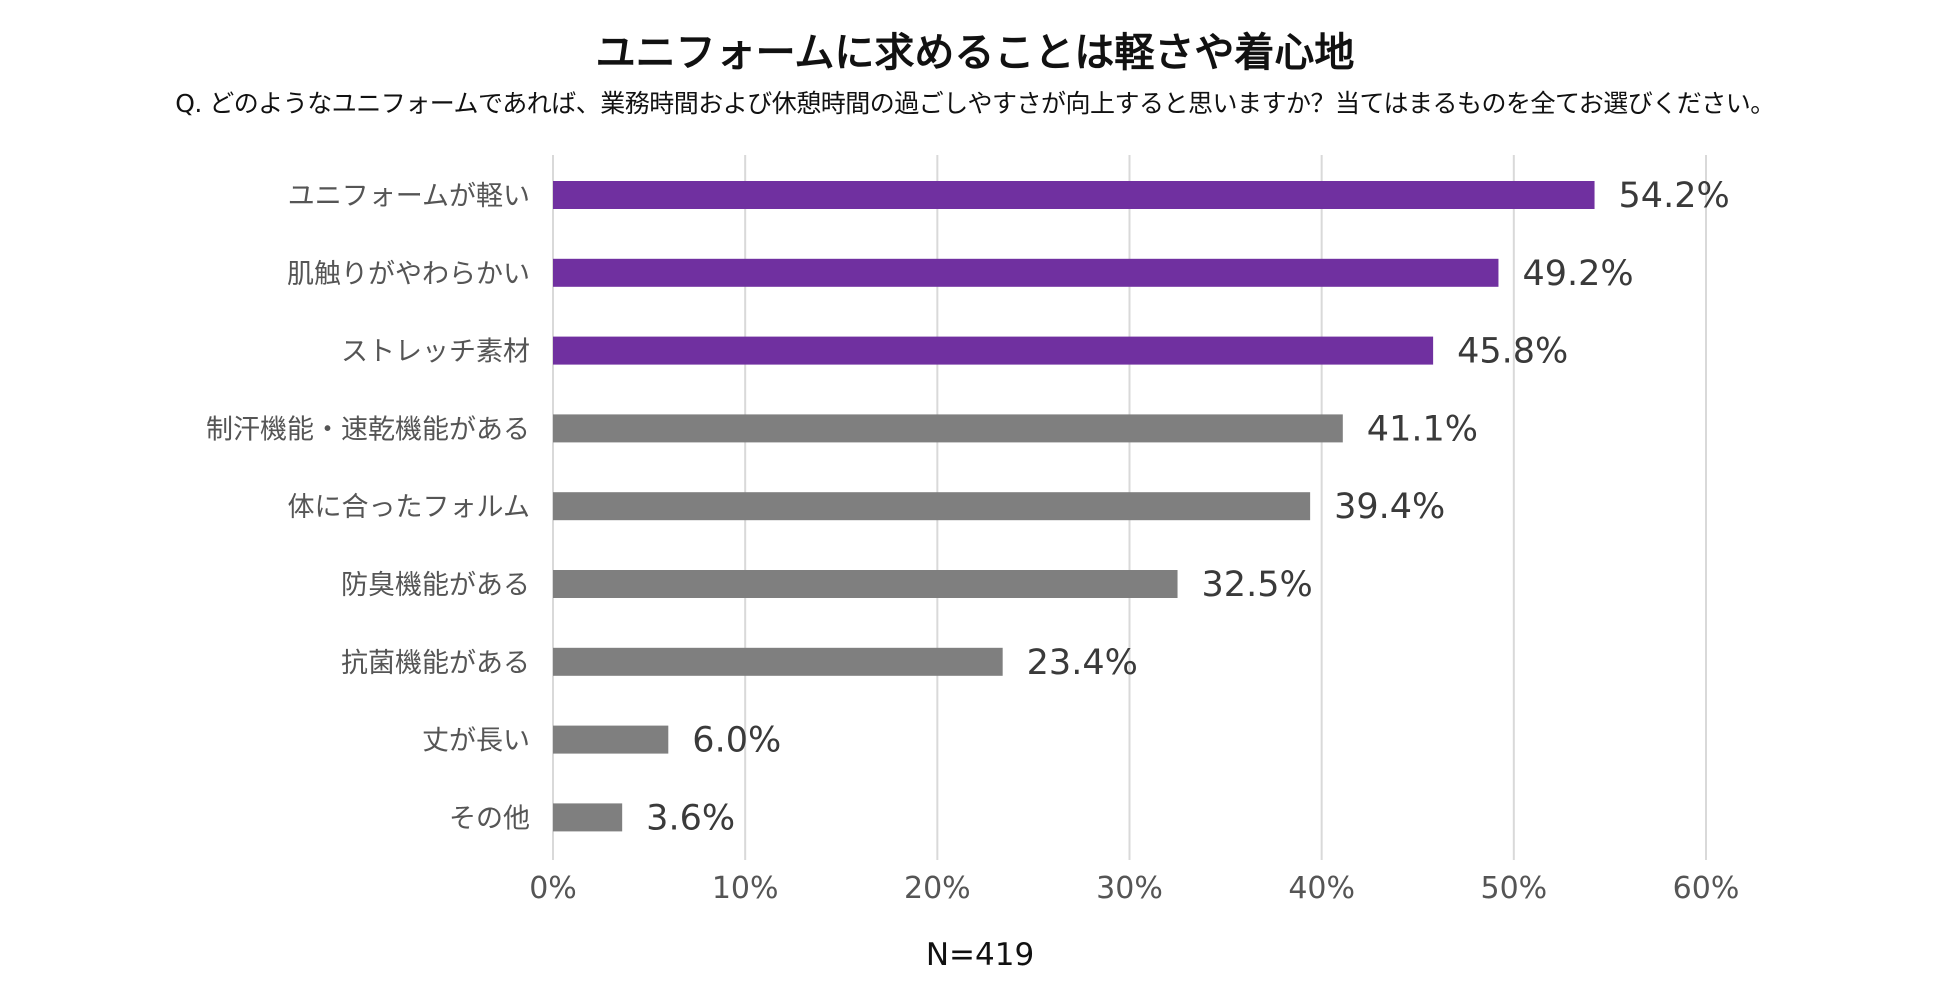 This screenshot has width=1950, height=999. What do you see at coordinates (690, 818) in the screenshot?
I see `value-label: 3.6%` at bounding box center [690, 818].